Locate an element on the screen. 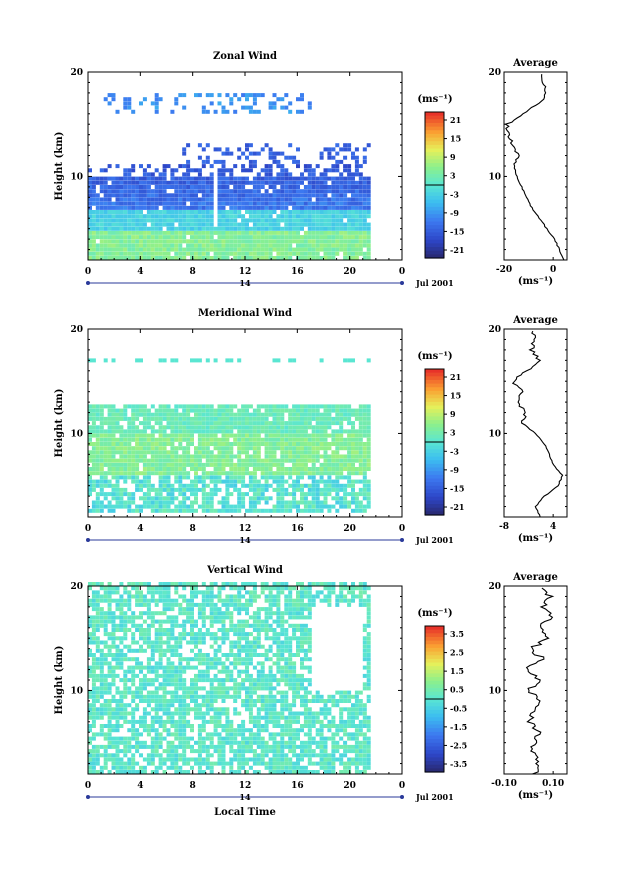 The width and height of the screenshot is (625, 877). panel-1-colorbar-step is located at coordinates (434, 191).